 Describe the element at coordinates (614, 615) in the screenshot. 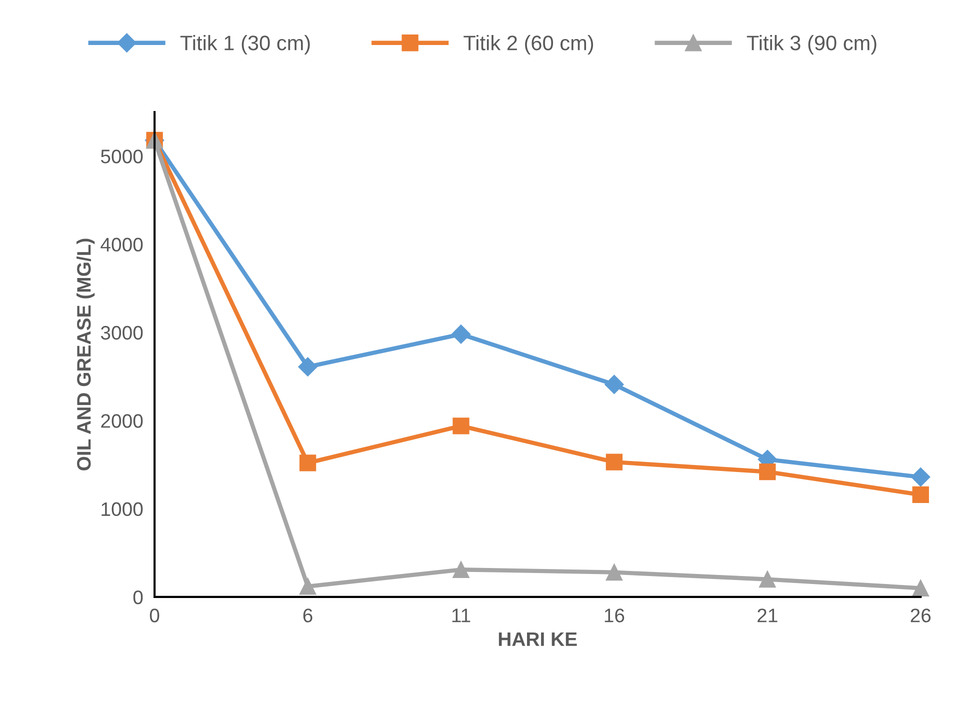

I see `x-tick-label: 16` at that location.